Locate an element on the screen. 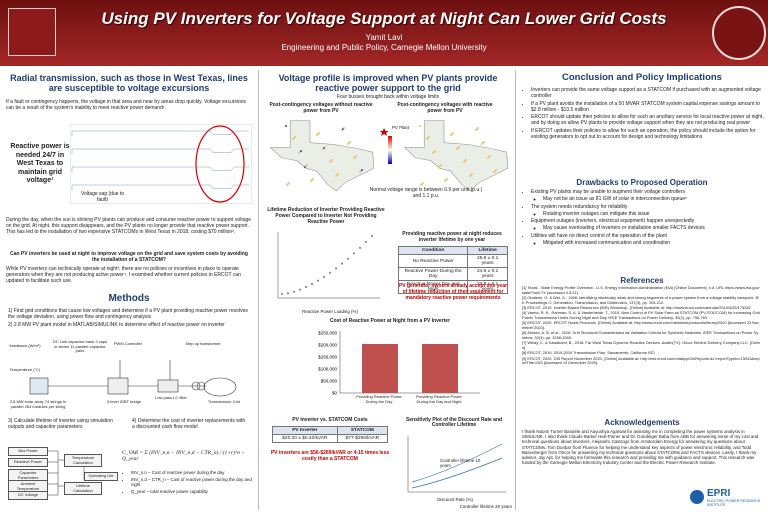 The image size is (768, 512). divider is located at coordinates (258, 290).